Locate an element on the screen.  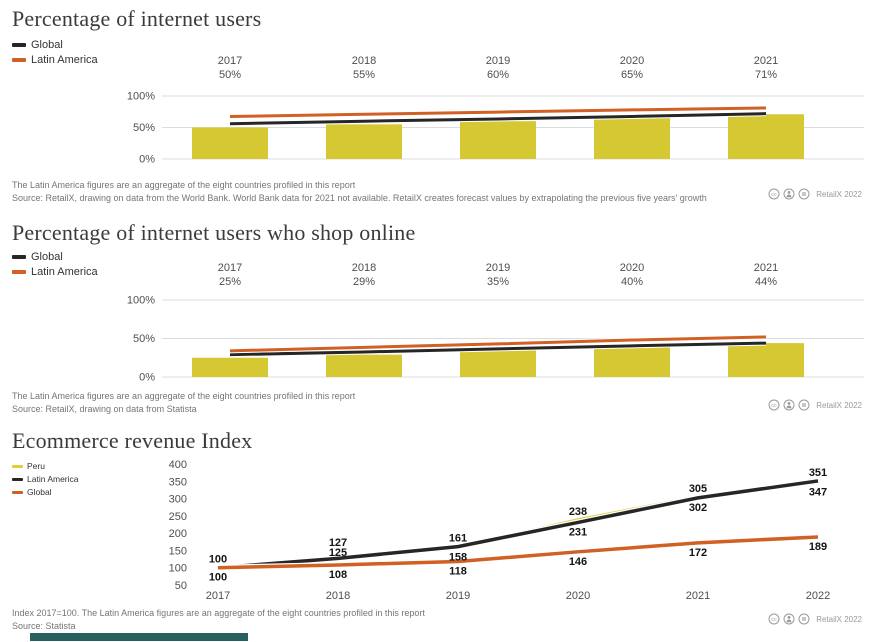
bar-value-label: 44% is located at coordinates (766, 282).